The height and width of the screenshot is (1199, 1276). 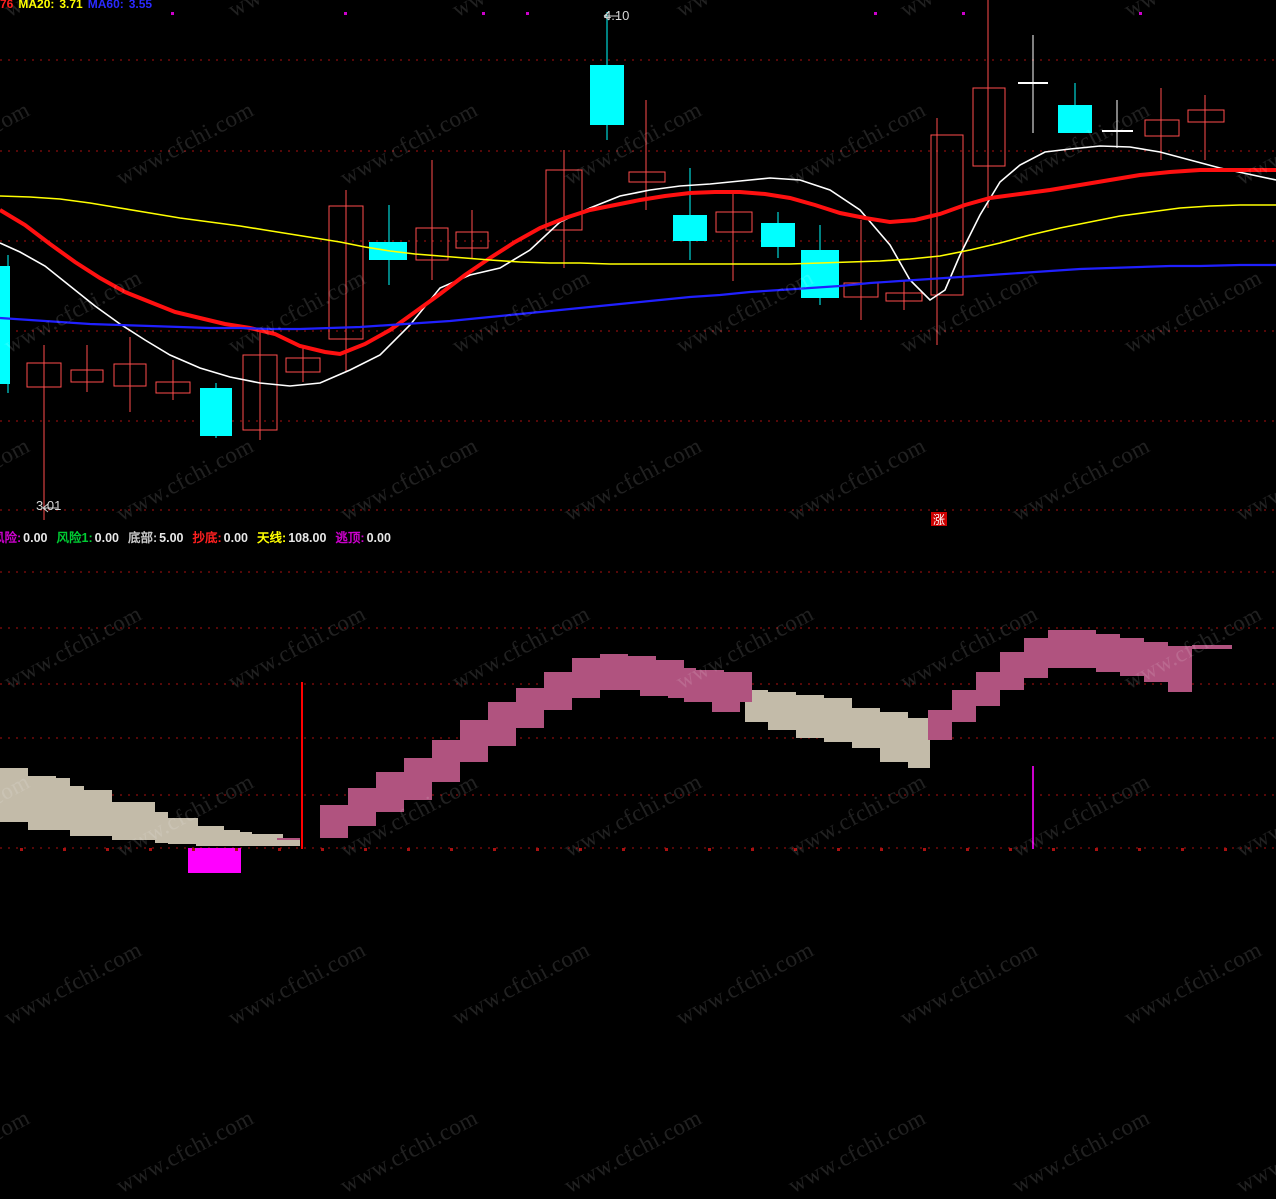 What do you see at coordinates (307, 538) in the screenshot?
I see `tianxian-value: 108.00` at bounding box center [307, 538].